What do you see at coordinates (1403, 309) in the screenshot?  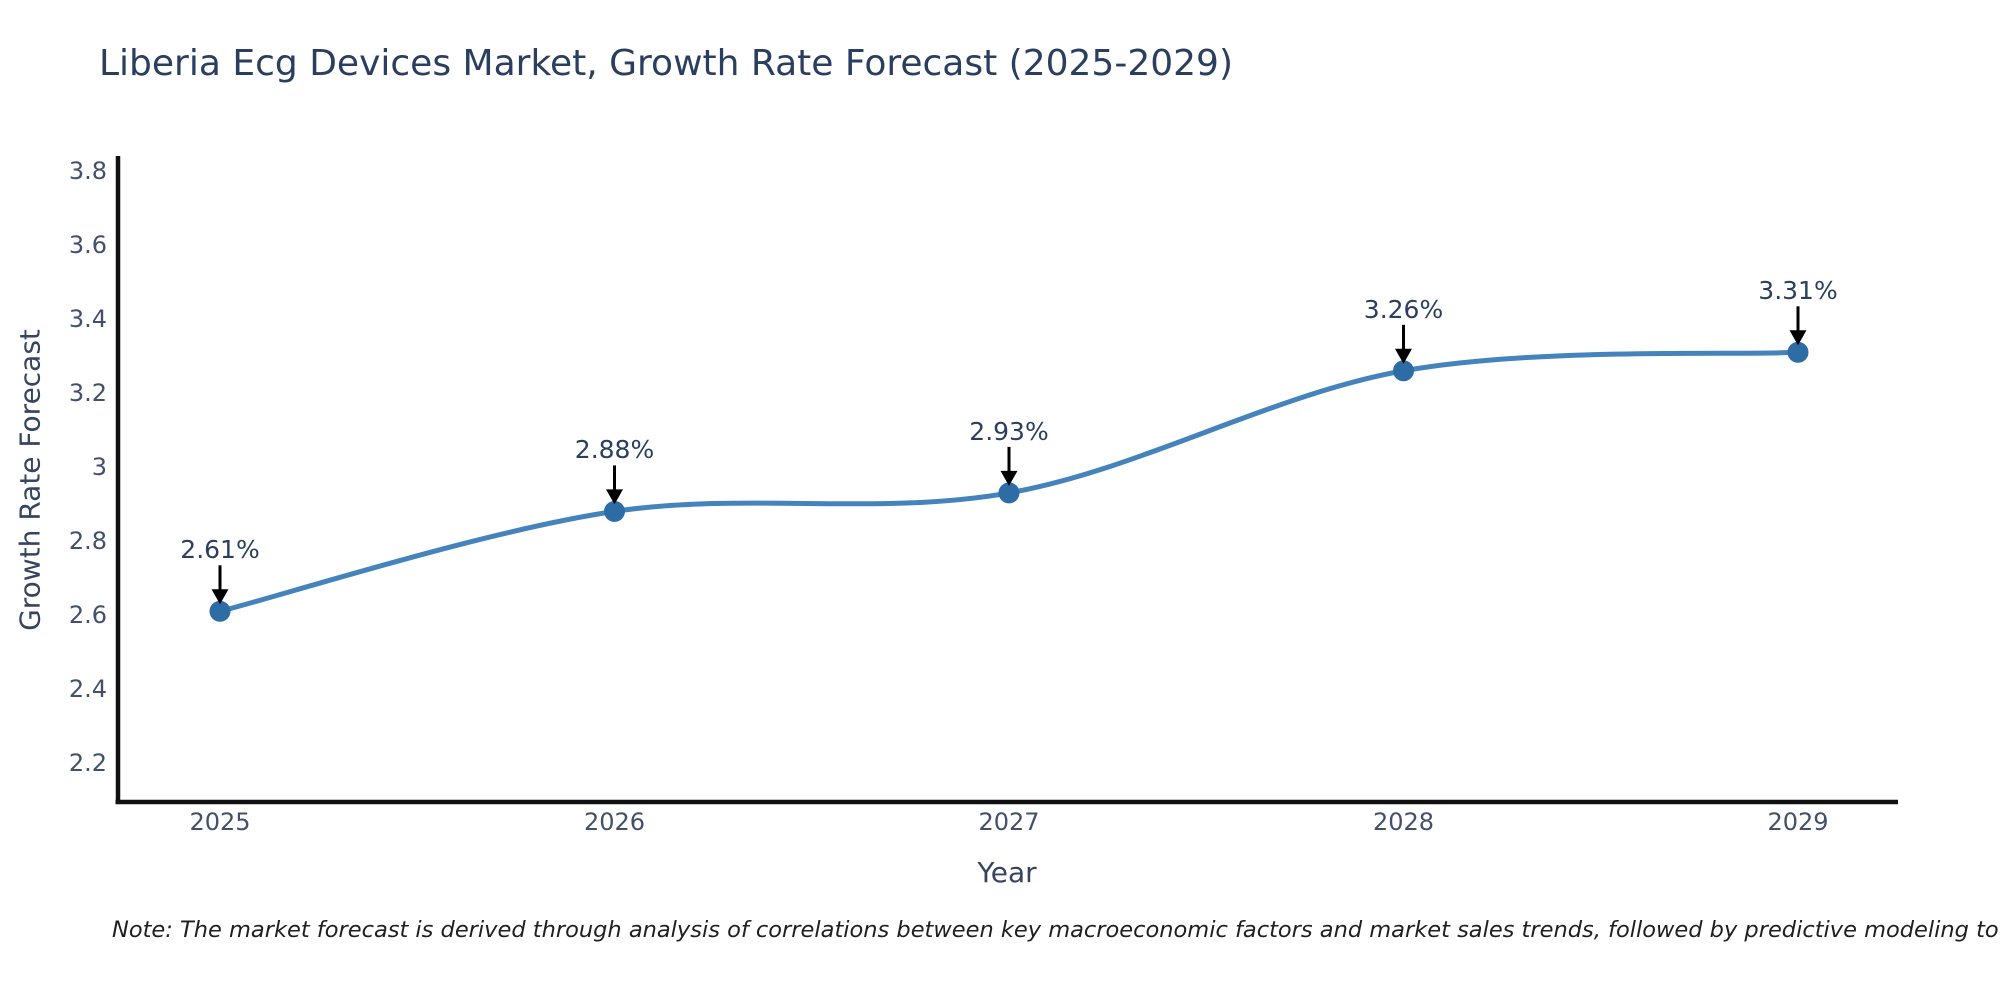 I see `data-point-value-label: 3.26%` at bounding box center [1403, 309].